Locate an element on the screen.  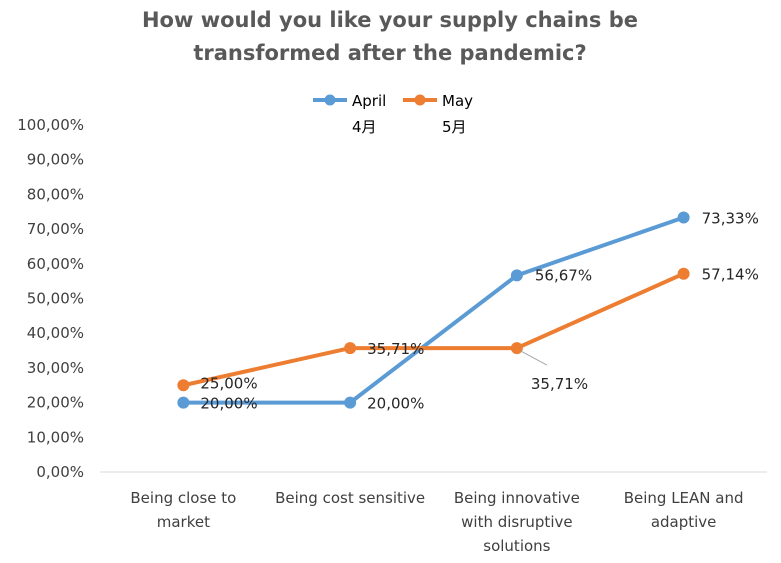
legend-sublabel: 5月 is located at coordinates (454, 127).